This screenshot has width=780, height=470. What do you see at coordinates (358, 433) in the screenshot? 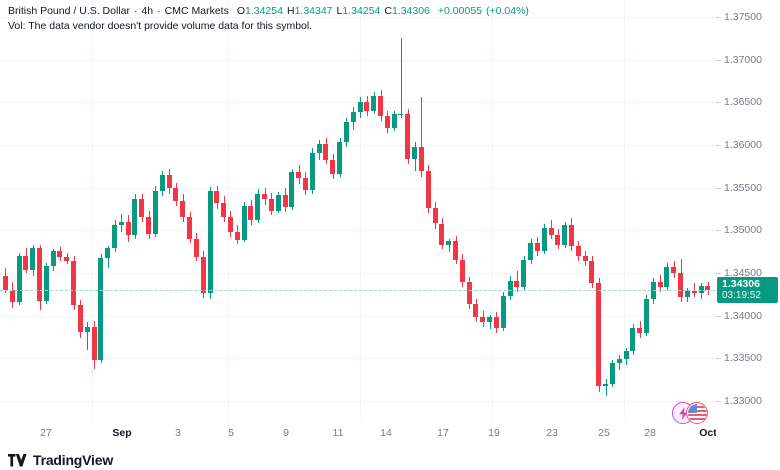
I see `time-axis: 27 Sep 3 5 9 11 14 17 19 23 25 28 Oct` at bounding box center [358, 433].